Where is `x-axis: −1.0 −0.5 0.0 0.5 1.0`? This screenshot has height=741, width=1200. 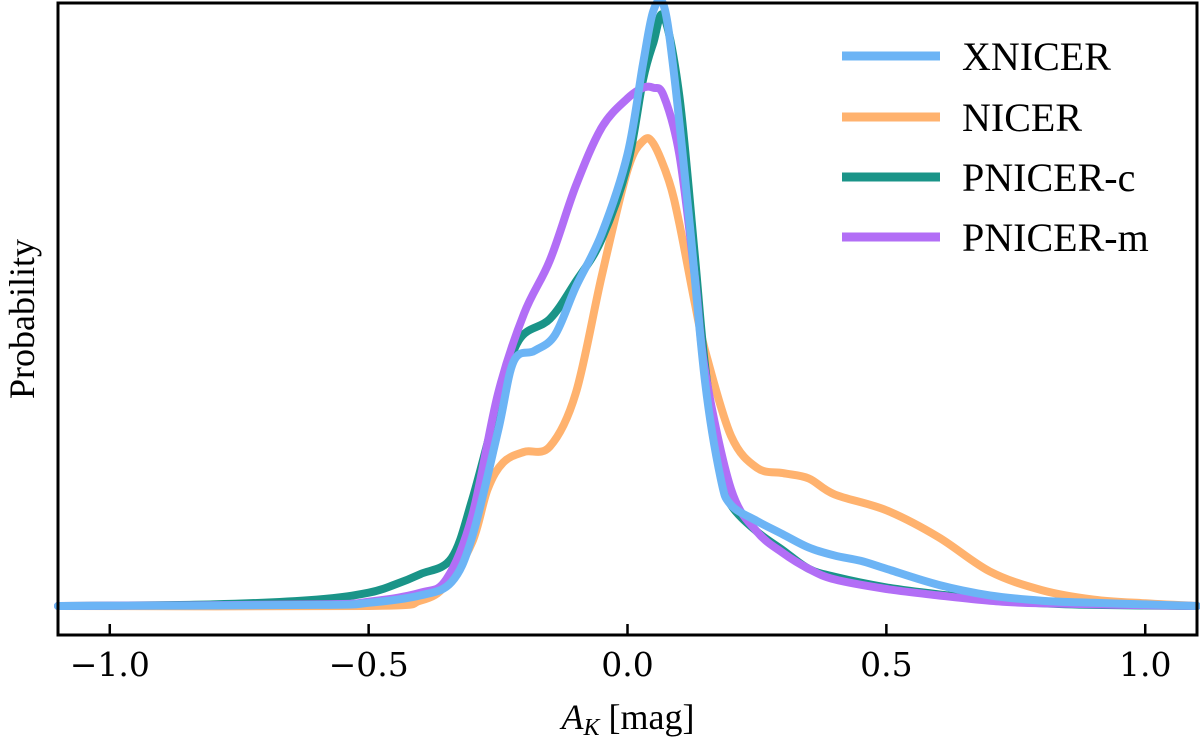 x-axis: −1.0 −0.5 0.0 0.5 1.0 is located at coordinates (620, 654).